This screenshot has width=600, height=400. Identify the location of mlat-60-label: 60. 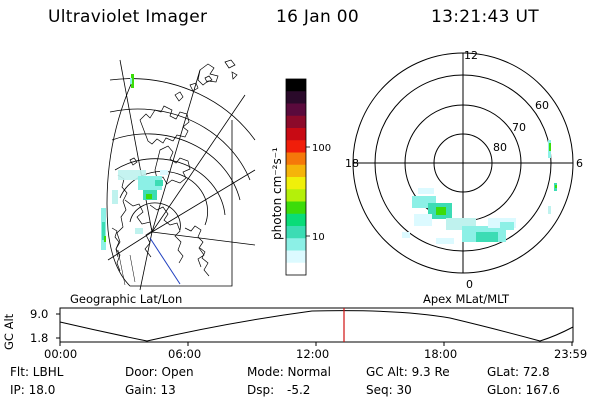
(542, 105).